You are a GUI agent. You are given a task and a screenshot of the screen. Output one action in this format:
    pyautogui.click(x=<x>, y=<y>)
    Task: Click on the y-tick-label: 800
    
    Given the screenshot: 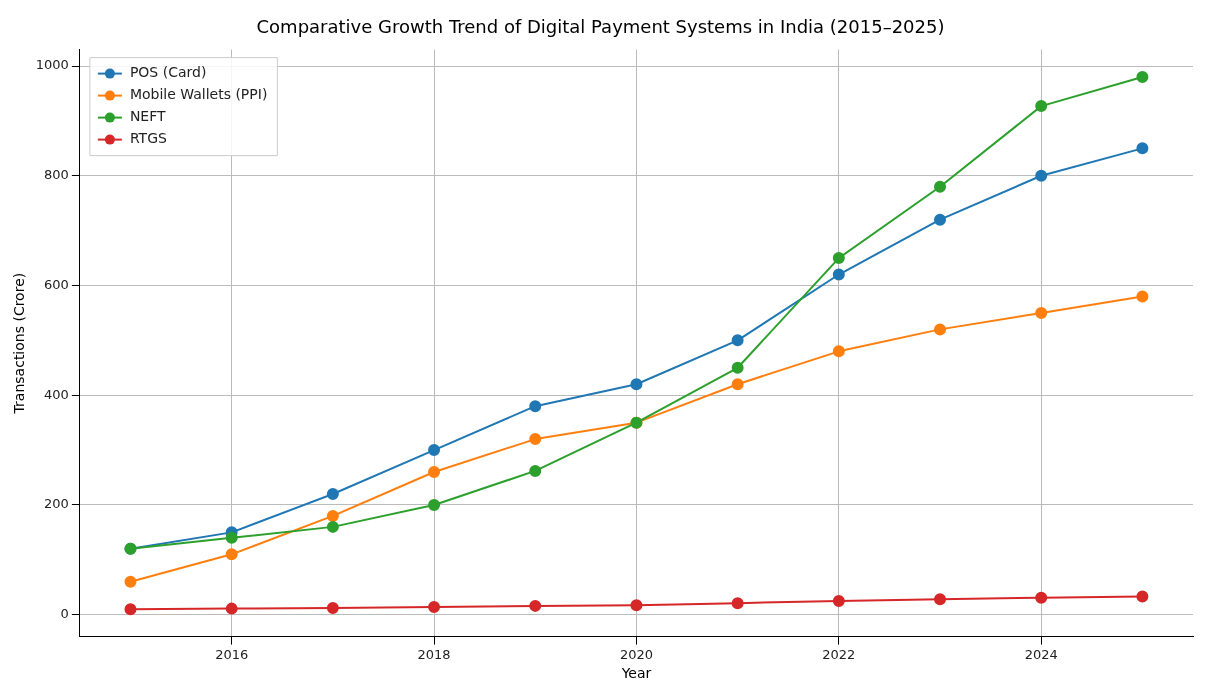 What is the action you would take?
    pyautogui.click(x=56, y=175)
    